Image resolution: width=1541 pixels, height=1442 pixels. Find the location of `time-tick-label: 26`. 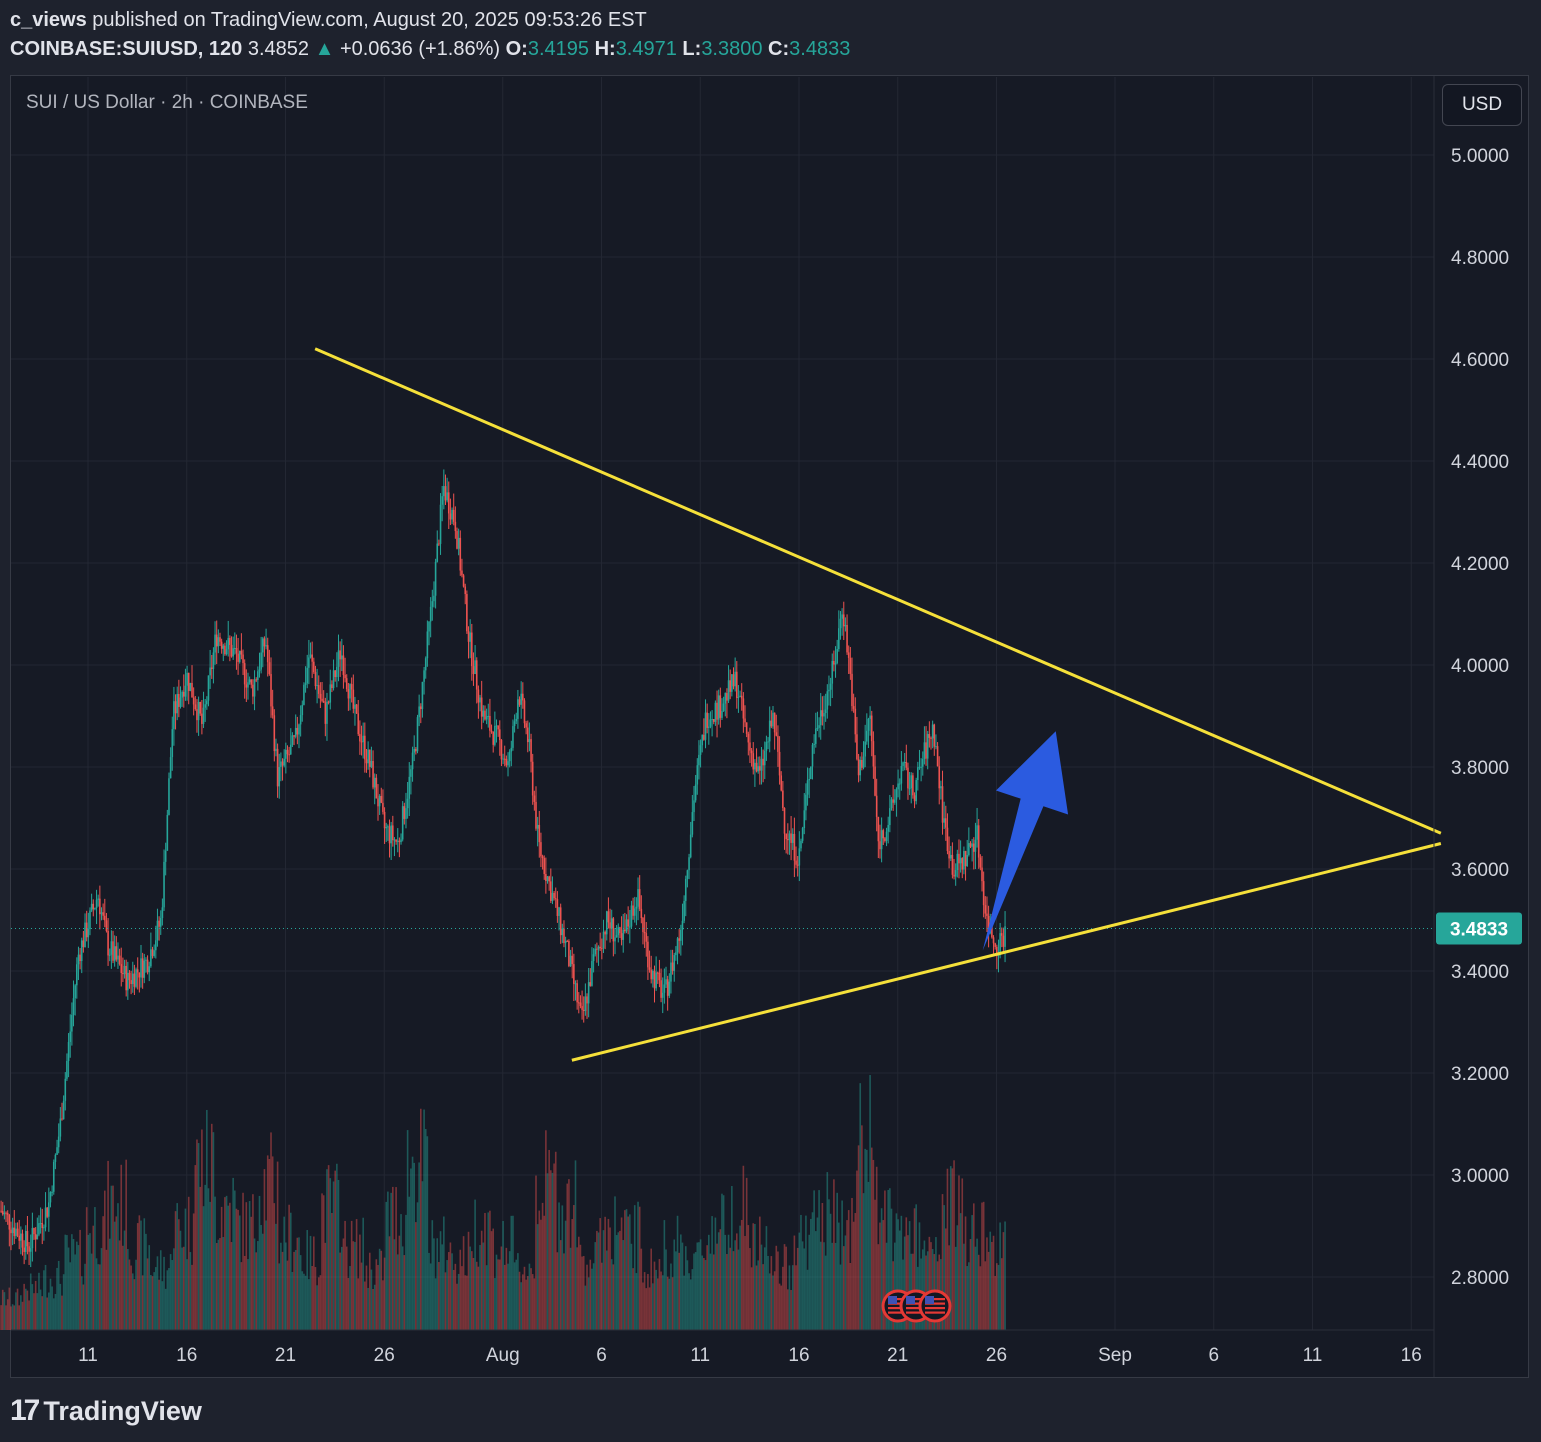

time-tick-label: 26 is located at coordinates (384, 1355).